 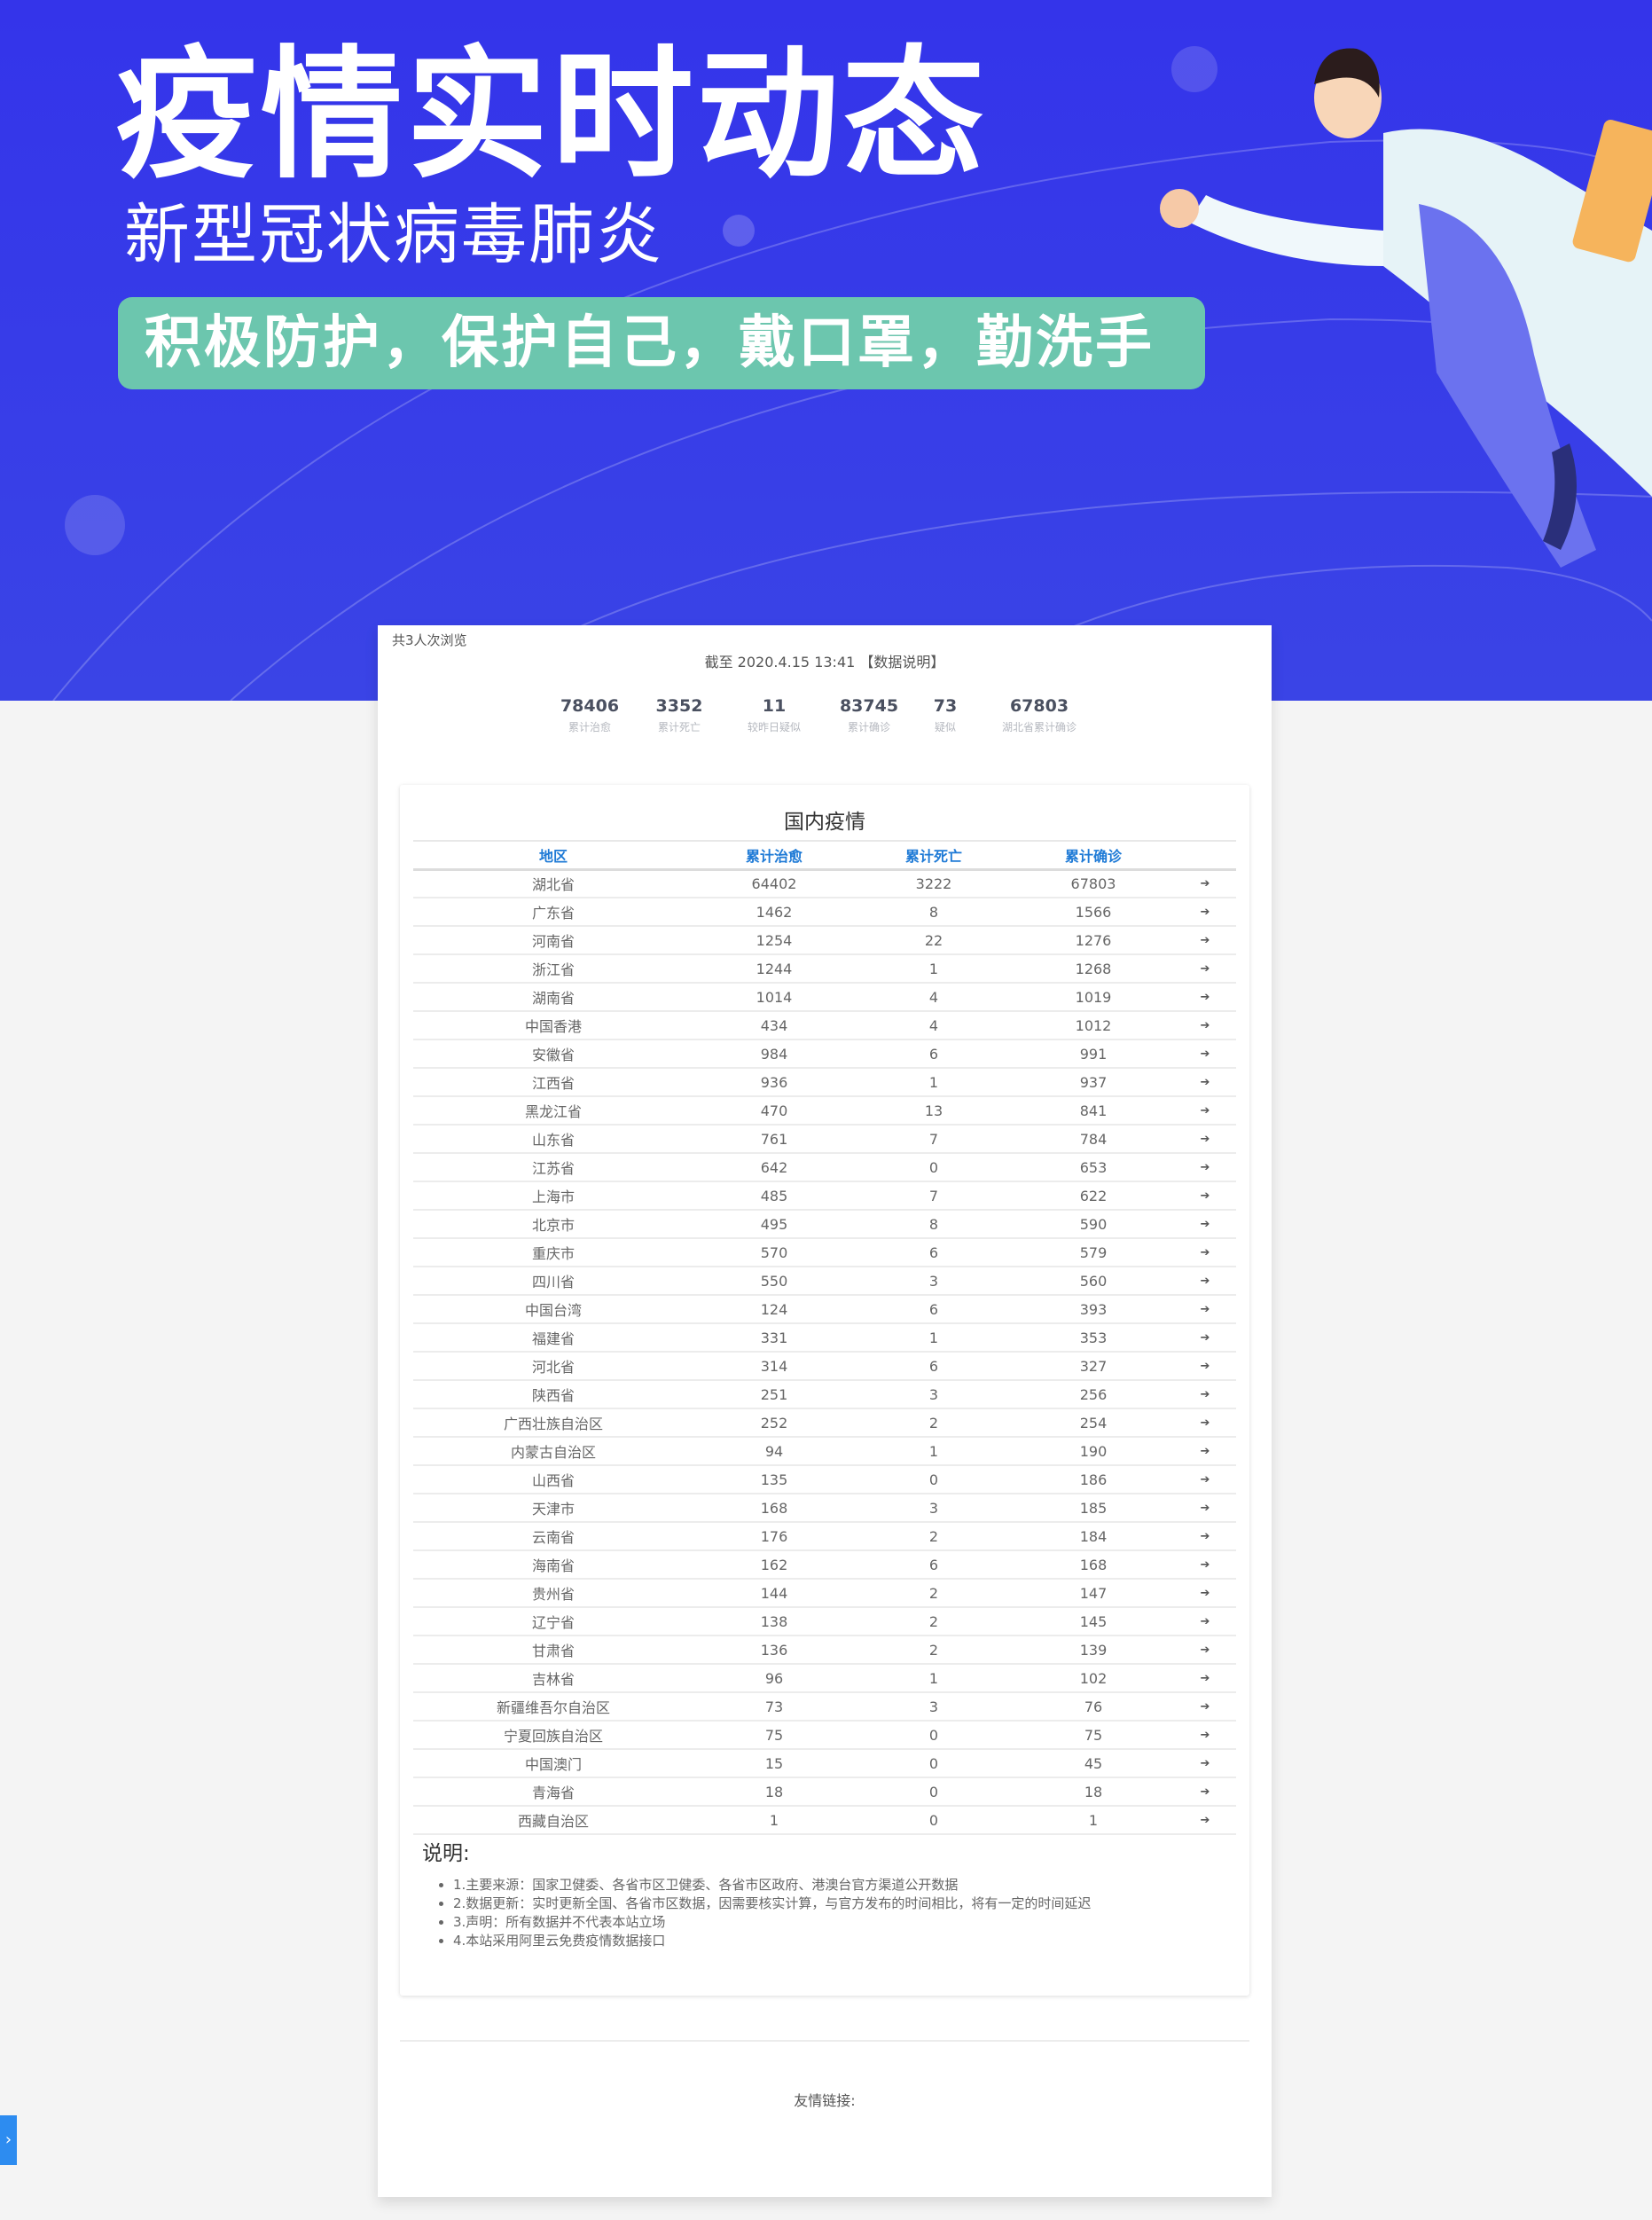 What do you see at coordinates (945, 715) in the screenshot?
I see `stat-item: 73 疑似` at bounding box center [945, 715].